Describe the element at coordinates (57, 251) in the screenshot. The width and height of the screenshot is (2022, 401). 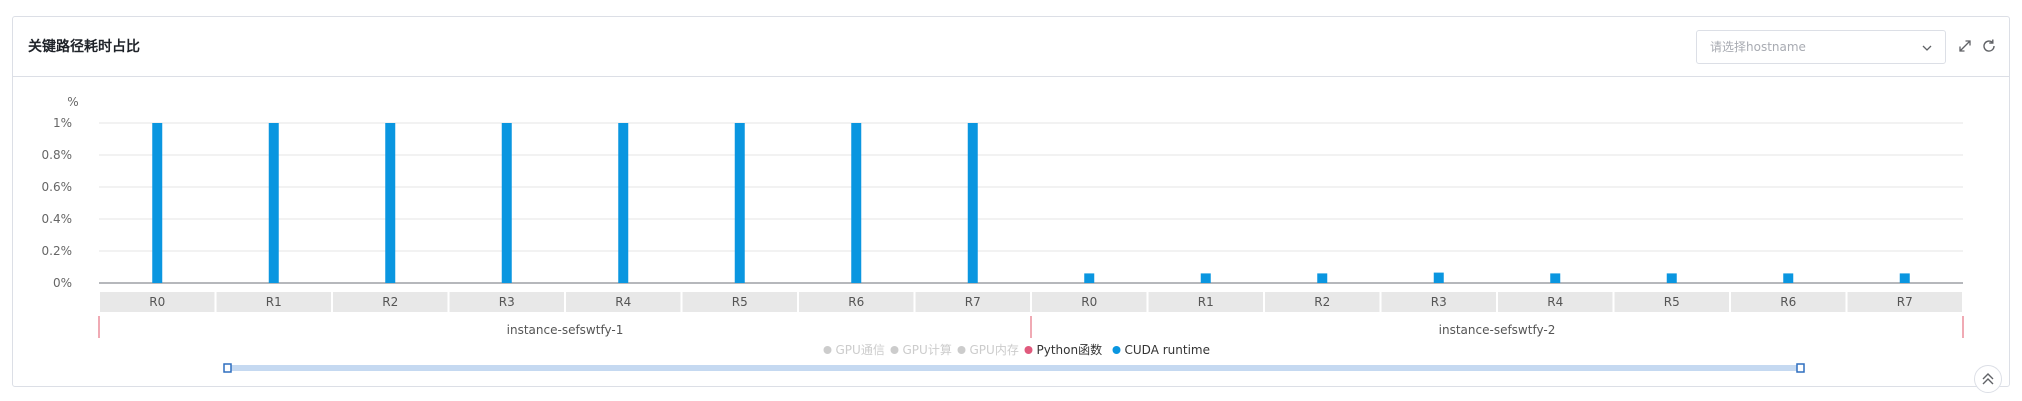
I see `y-tick-label: 0.2%` at that location.